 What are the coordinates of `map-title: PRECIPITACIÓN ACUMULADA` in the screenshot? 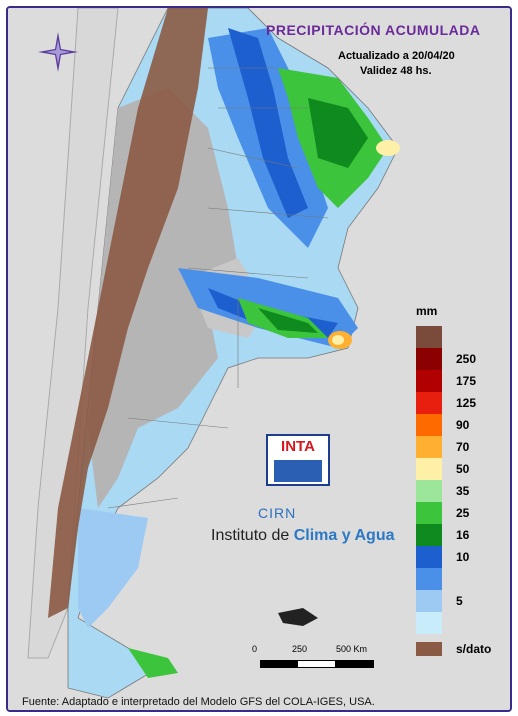 It's located at (373, 30).